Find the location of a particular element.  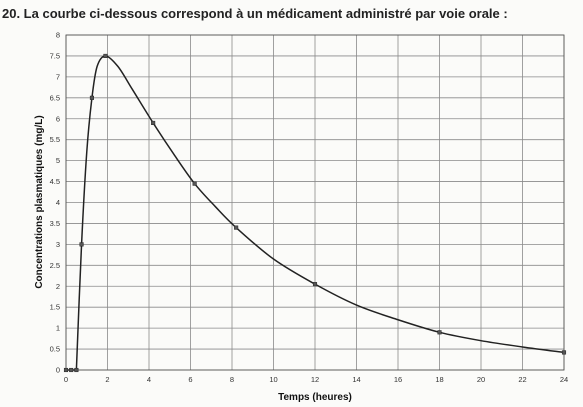

y-tick-label: 0 is located at coordinates (58, 370).